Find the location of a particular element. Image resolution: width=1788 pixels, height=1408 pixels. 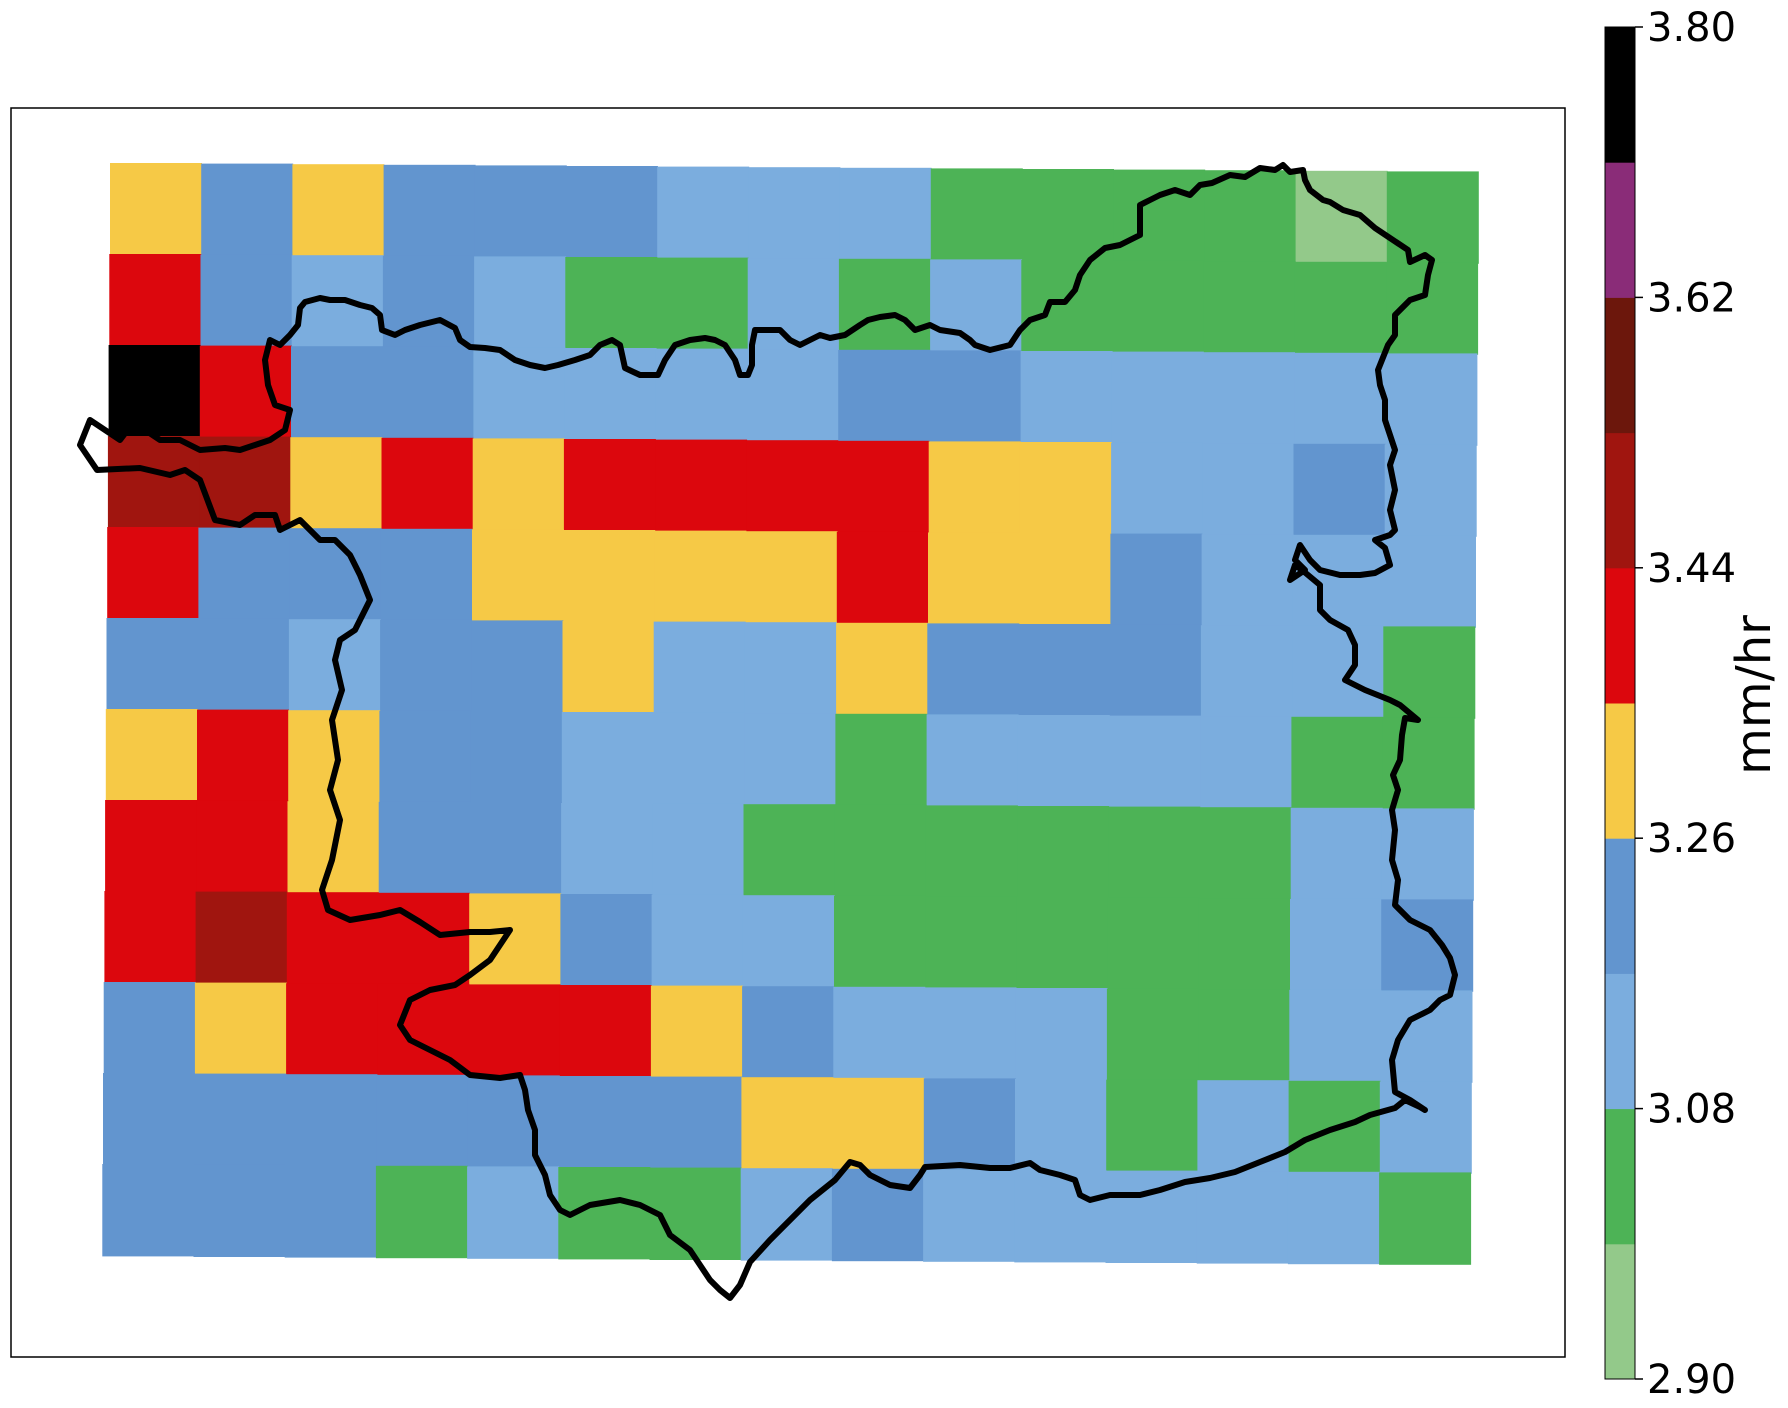

colorbar-tick-label: 2.90 is located at coordinates (1691, 1380).